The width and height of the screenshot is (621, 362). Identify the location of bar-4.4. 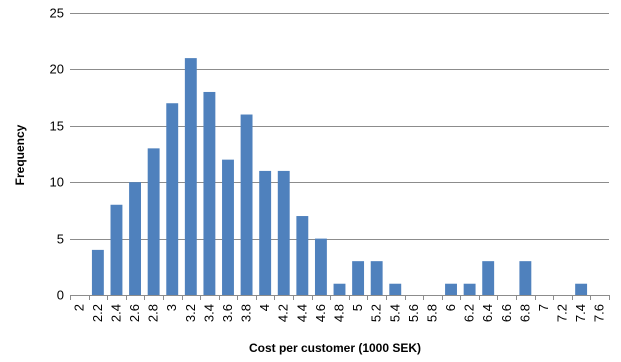
(302, 255).